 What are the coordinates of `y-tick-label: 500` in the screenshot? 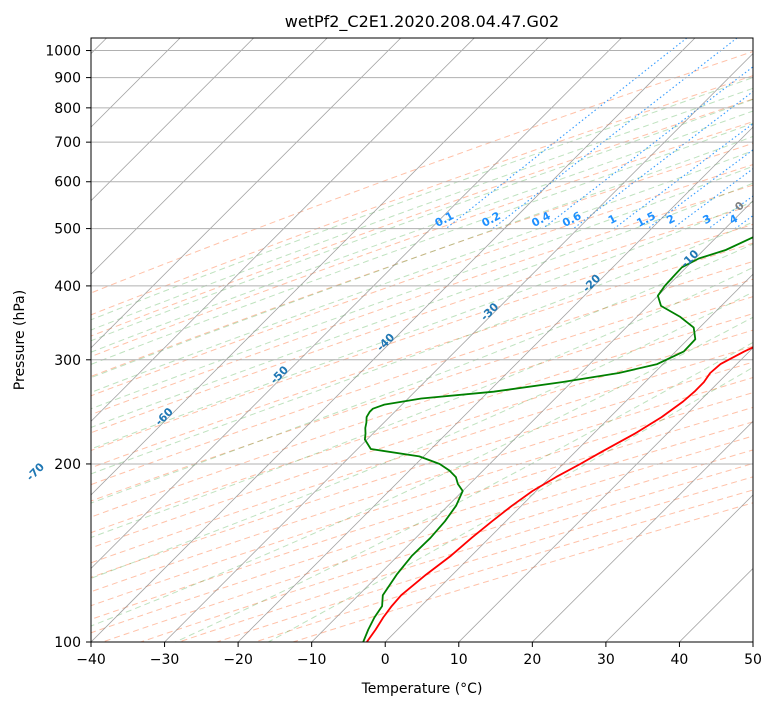 It's located at (67, 230).